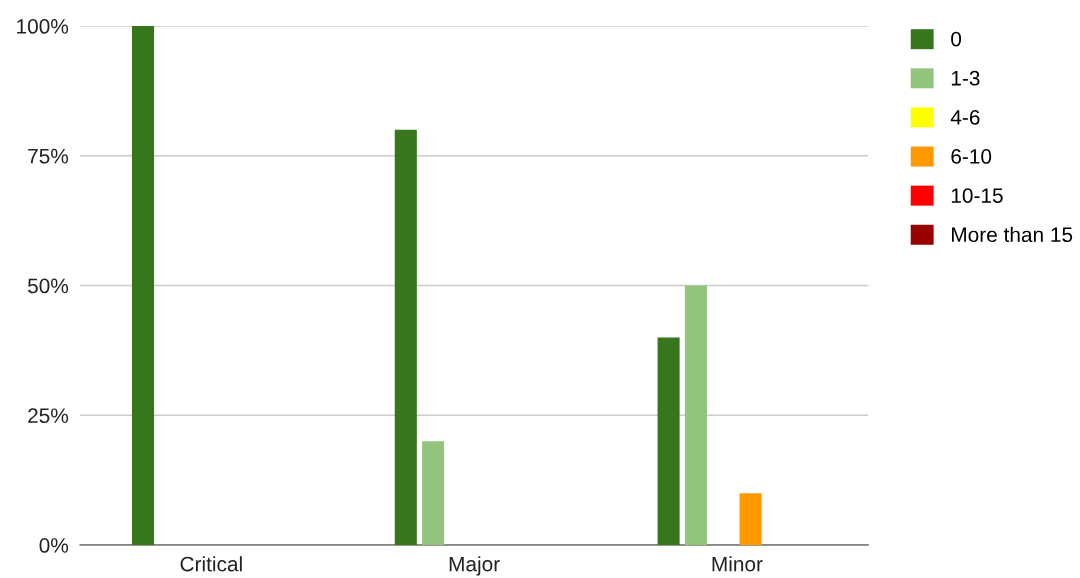 The height and width of the screenshot is (578, 1080). Describe the element at coordinates (965, 78) in the screenshot. I see `legend-label: 1-3` at that location.